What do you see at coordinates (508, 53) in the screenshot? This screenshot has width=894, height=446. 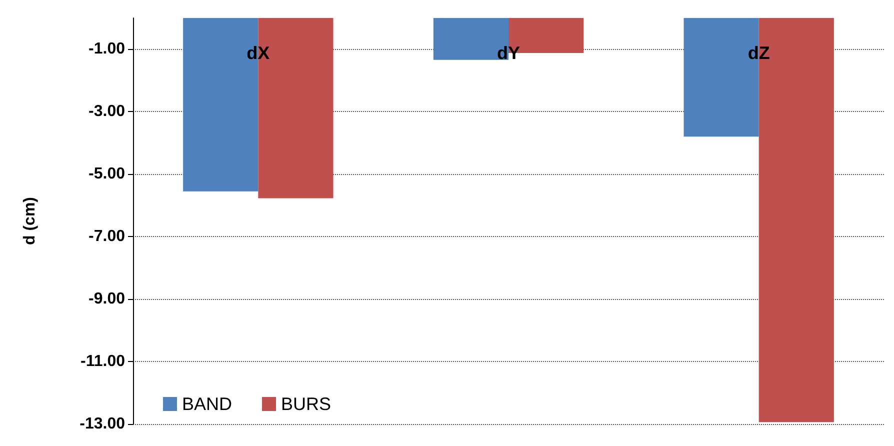 I see `x-tick-label: dY` at bounding box center [508, 53].